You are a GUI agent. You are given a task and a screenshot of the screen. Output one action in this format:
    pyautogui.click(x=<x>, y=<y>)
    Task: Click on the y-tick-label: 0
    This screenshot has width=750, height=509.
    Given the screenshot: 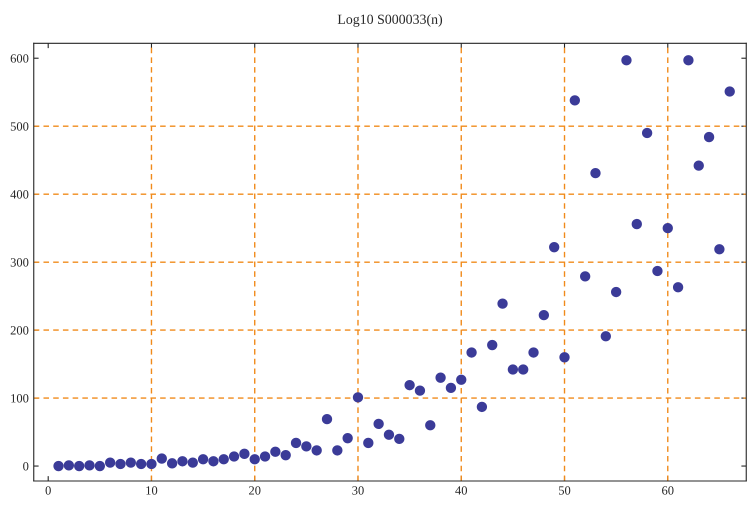 What is the action you would take?
    pyautogui.click(x=25, y=466)
    